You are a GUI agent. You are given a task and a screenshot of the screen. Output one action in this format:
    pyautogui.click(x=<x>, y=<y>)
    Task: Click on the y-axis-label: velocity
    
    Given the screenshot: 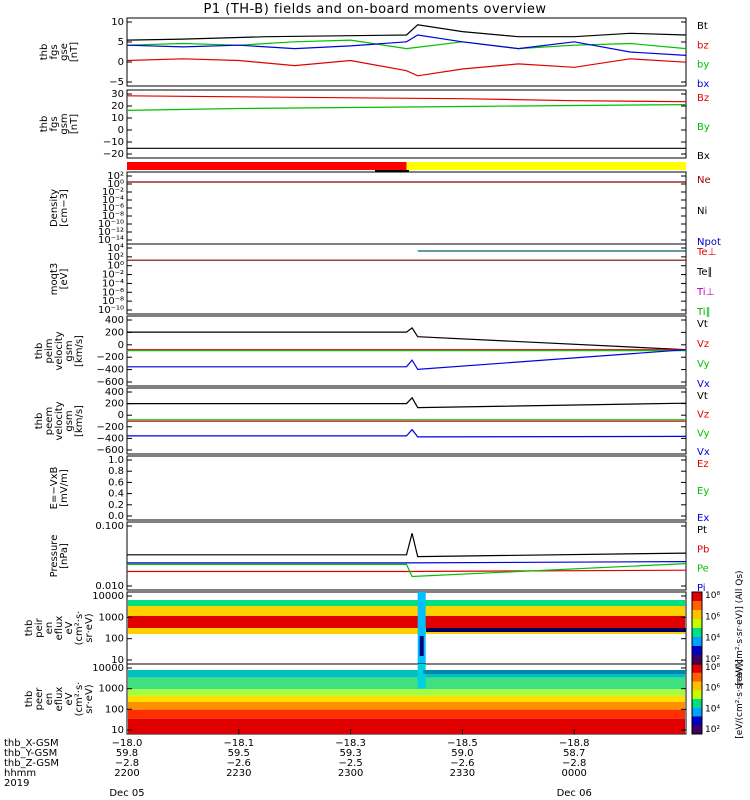 What is the action you would take?
    pyautogui.click(x=59, y=350)
    